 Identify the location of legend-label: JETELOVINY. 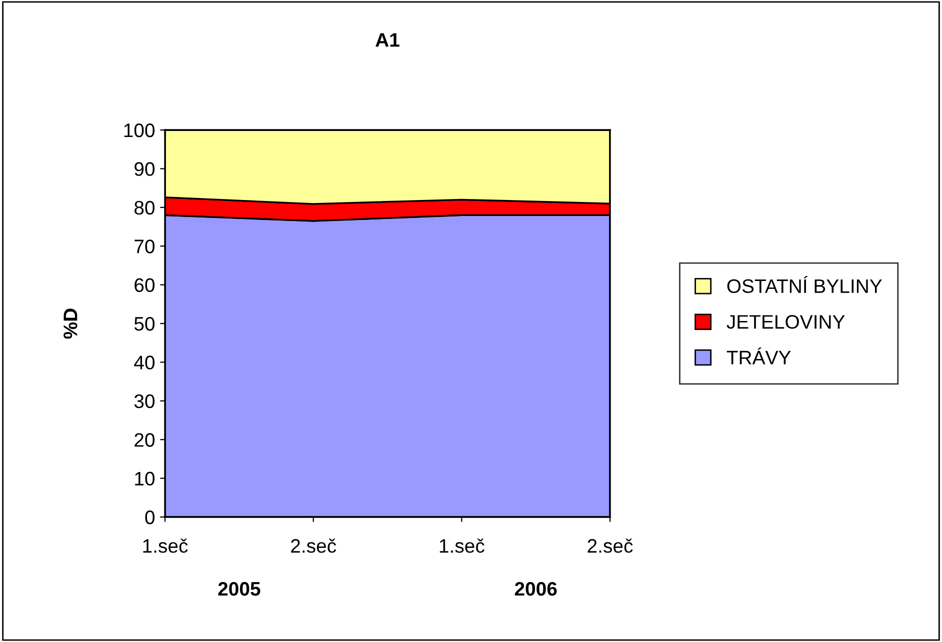
(785, 322).